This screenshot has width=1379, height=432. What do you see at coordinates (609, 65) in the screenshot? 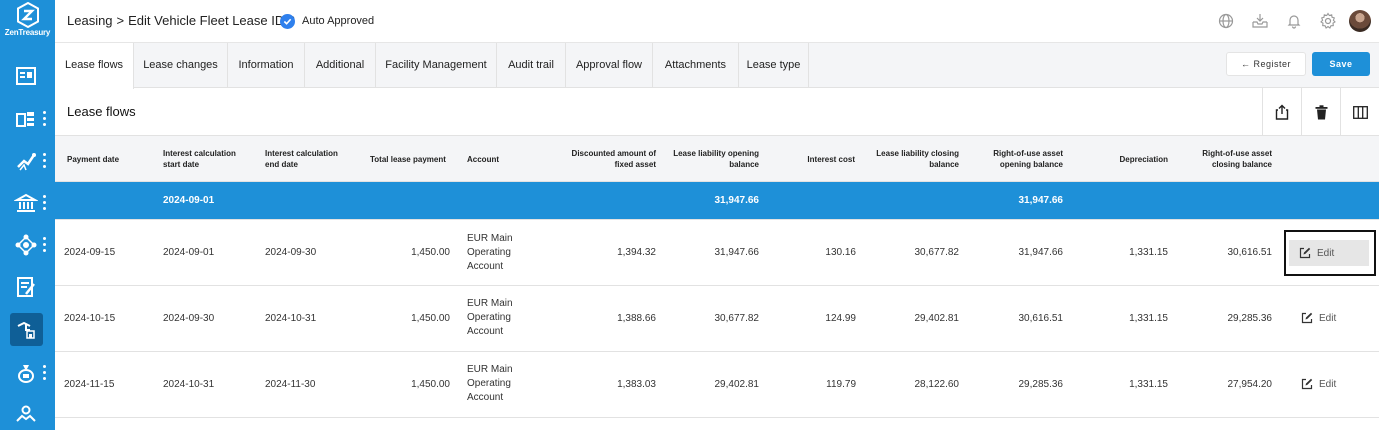
I see `tab-approval-flow: Approval flow` at bounding box center [609, 65].